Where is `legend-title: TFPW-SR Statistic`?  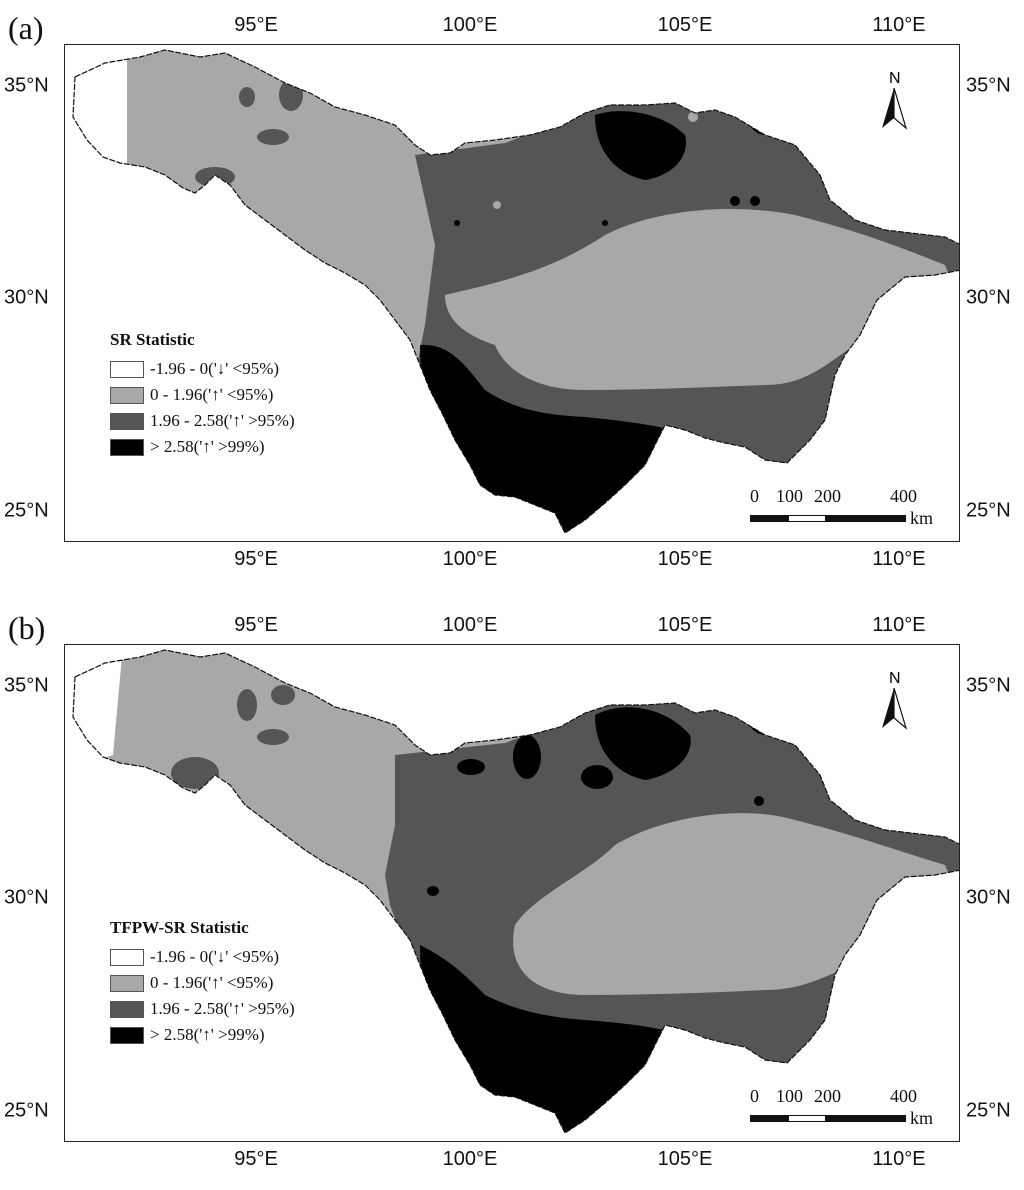 legend-title: TFPW-SR Statistic is located at coordinates (179, 927).